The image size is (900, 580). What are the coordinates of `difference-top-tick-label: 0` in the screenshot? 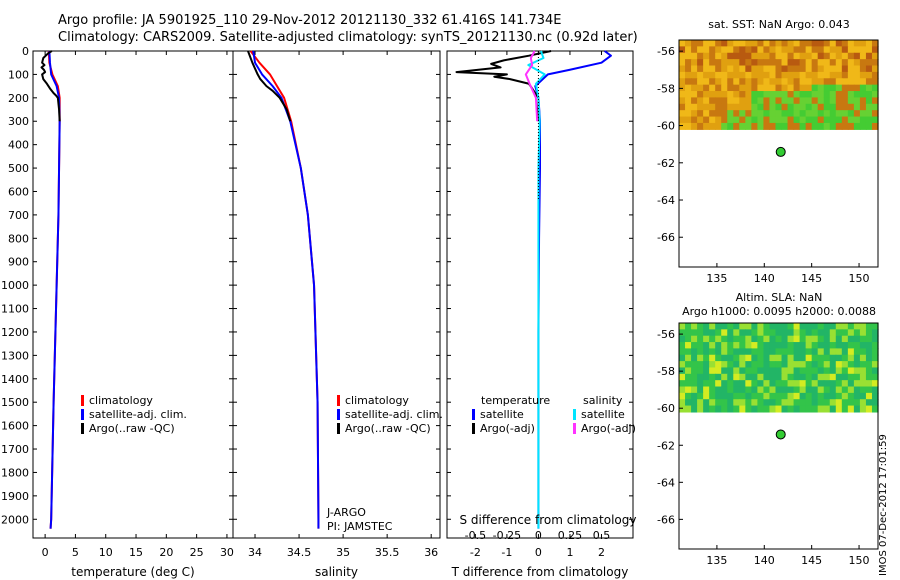 It's located at (538, 535).